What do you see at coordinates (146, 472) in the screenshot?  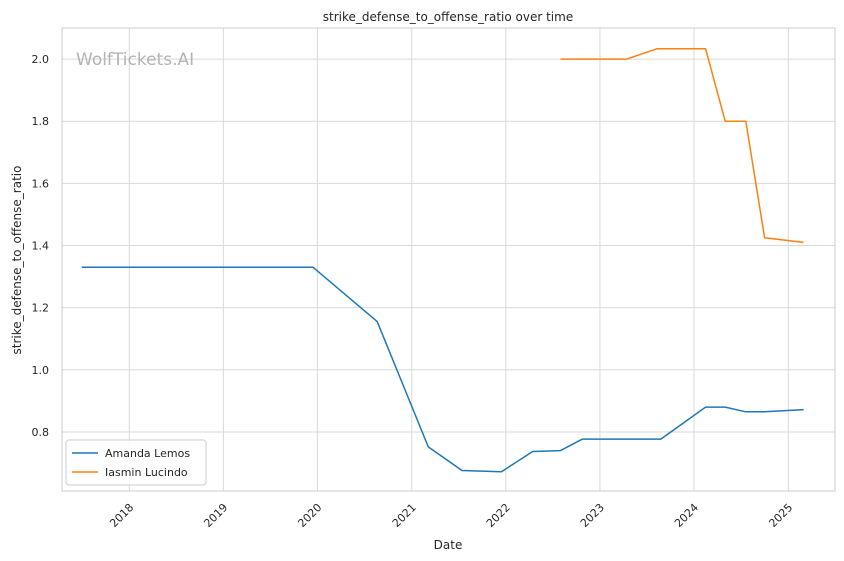 I see `legend-label-iasmin-lucindo: Iasmin Lucindo` at bounding box center [146, 472].